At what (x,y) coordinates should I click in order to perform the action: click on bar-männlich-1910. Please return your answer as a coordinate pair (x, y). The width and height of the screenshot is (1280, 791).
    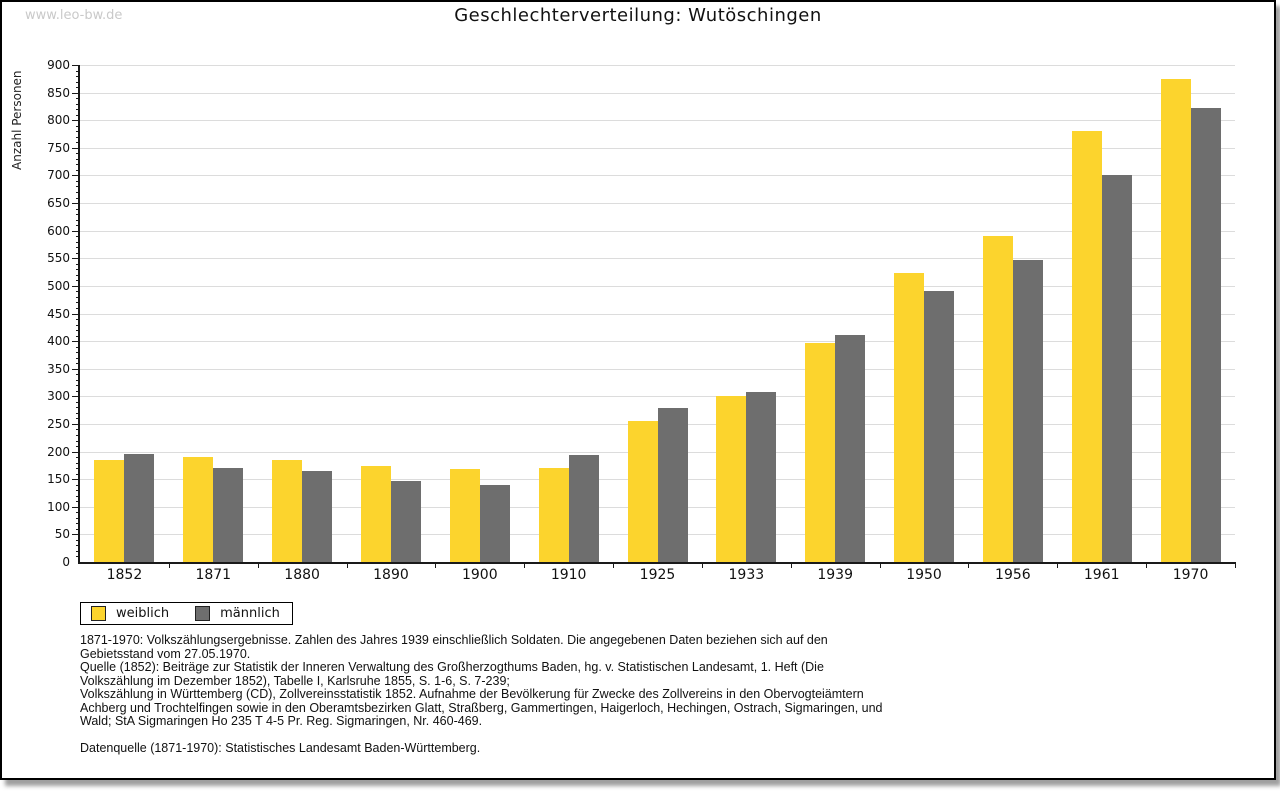
    Looking at the image, I should click on (583, 508).